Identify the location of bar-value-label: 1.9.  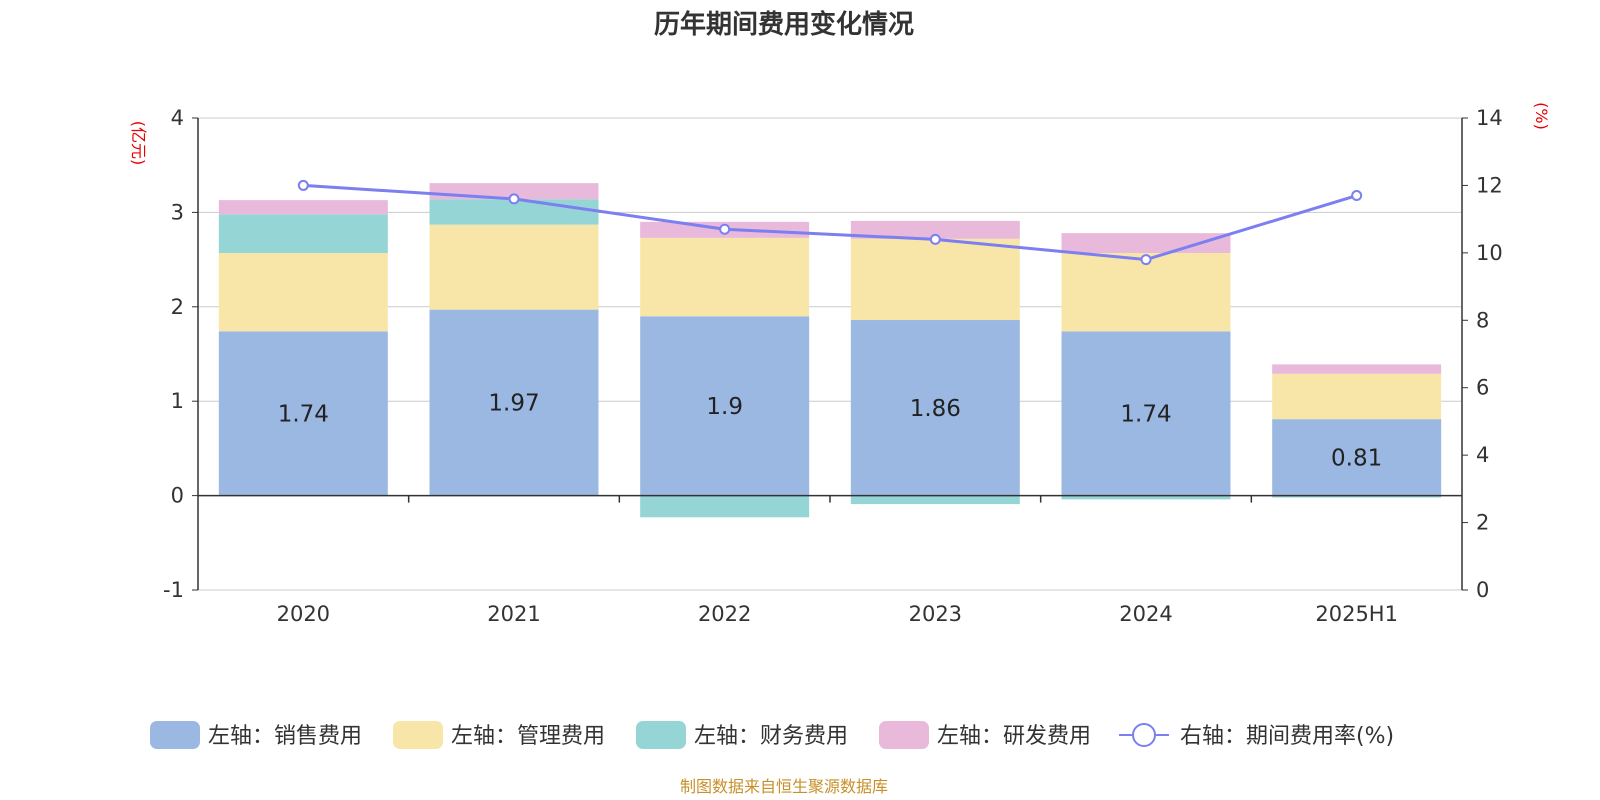
(724, 407).